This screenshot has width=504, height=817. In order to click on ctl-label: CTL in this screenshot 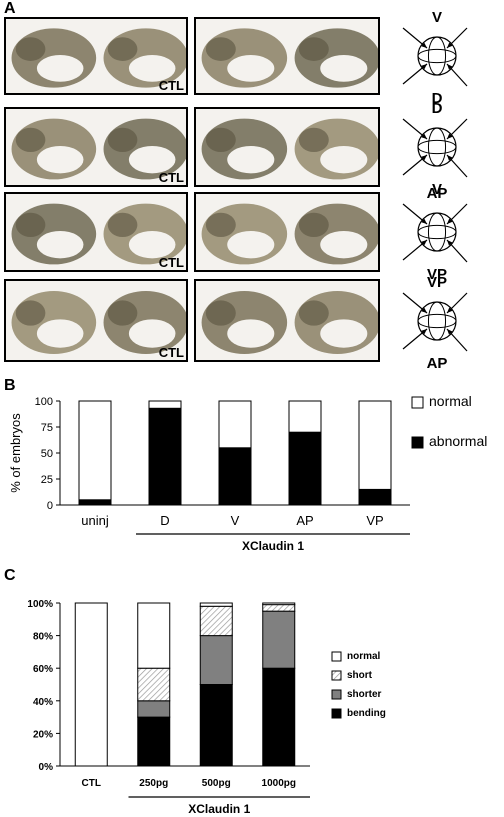, I will do `click(171, 85)`.